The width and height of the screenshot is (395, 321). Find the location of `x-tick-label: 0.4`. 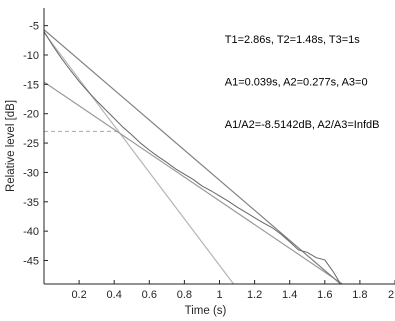

x-tick-label: 0.4 is located at coordinates (114, 295).